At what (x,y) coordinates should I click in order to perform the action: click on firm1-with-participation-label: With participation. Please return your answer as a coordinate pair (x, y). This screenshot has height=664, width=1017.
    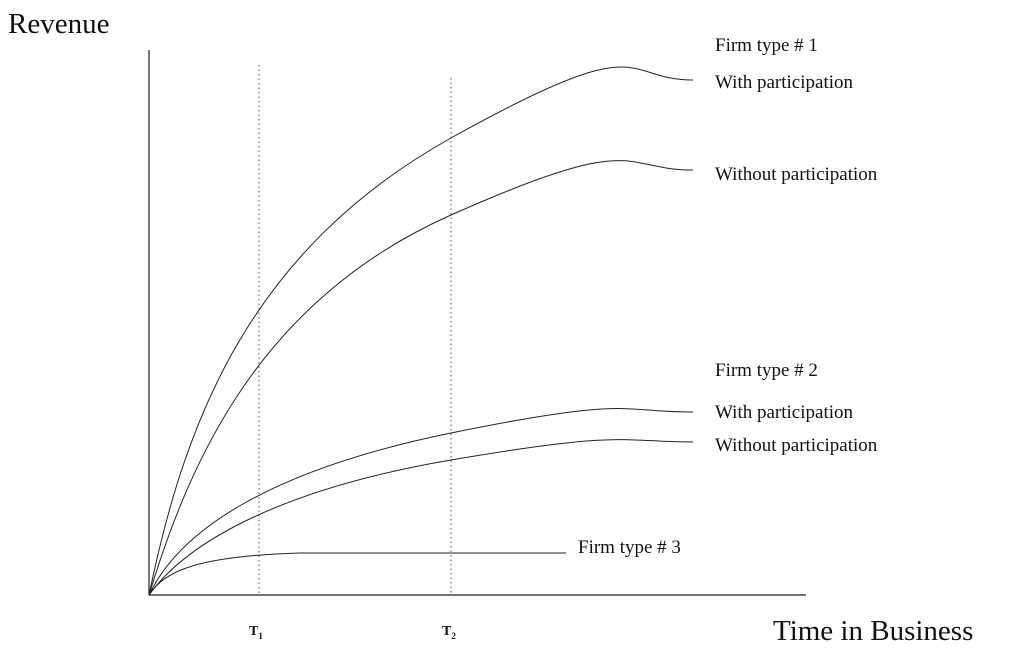
    Looking at the image, I should click on (784, 82).